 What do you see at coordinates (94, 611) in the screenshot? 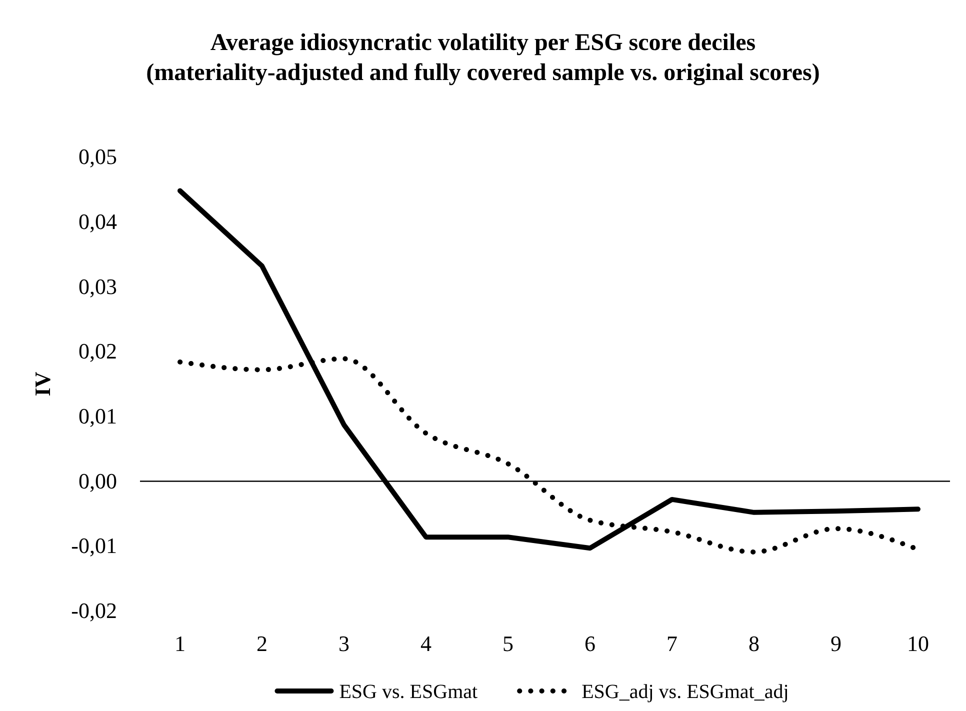
I see `y-tick-label: -0,02` at bounding box center [94, 611].